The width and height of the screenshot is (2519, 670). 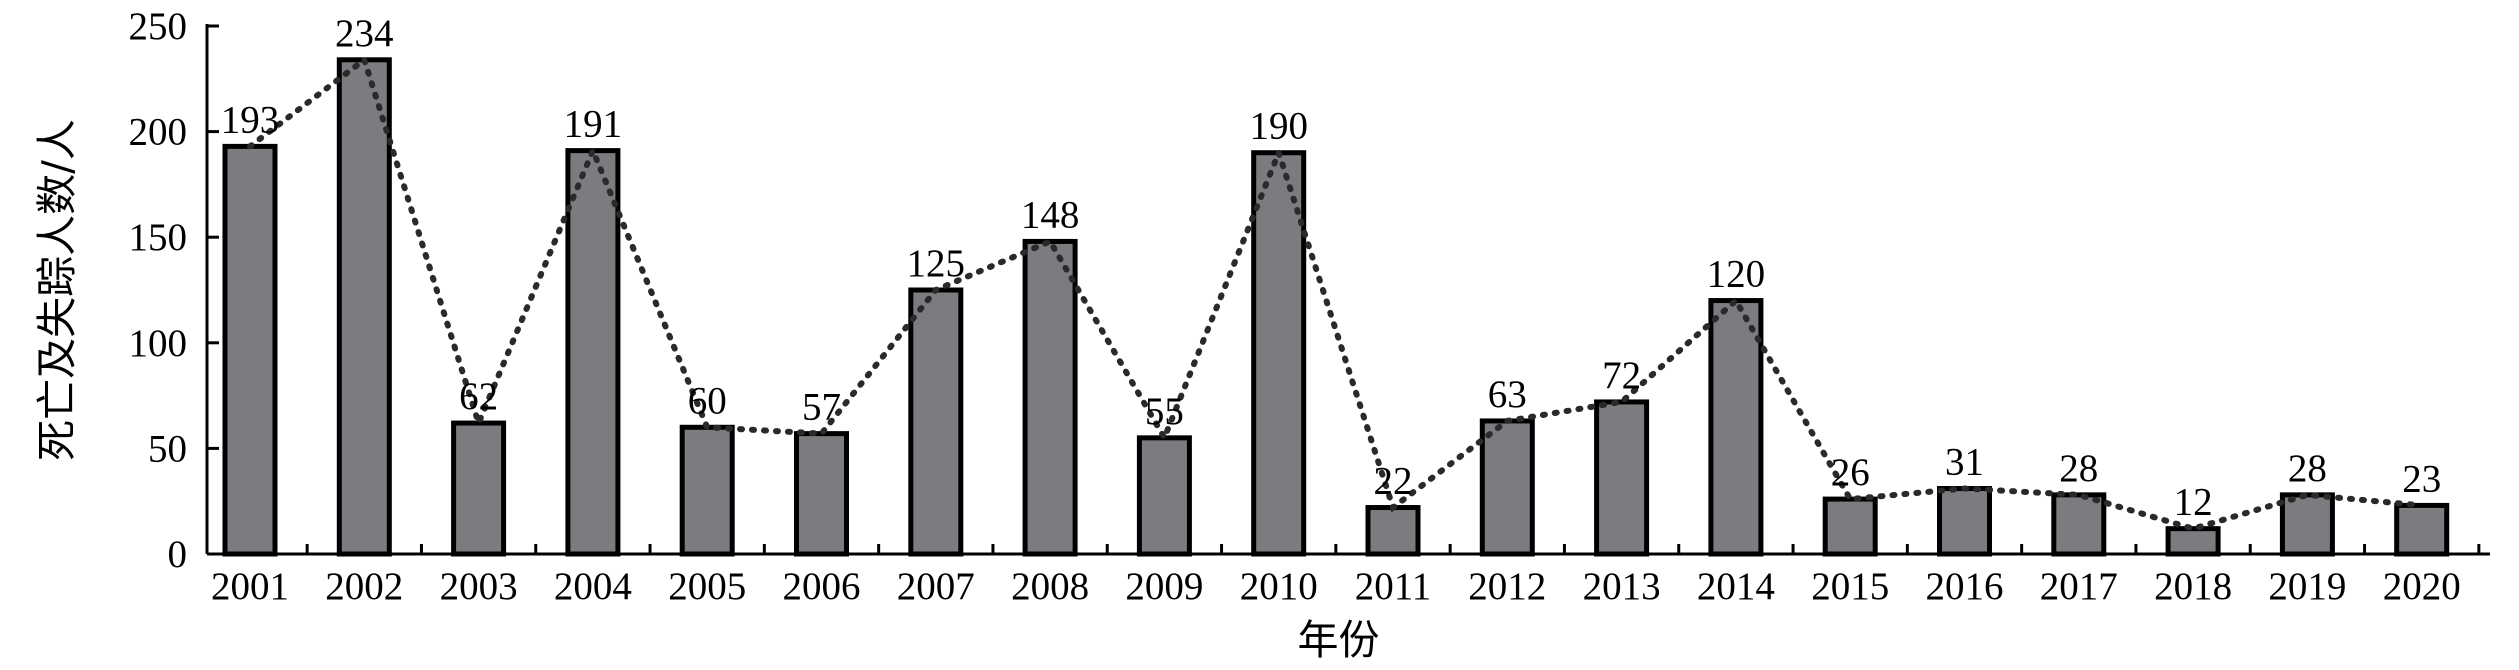 What do you see at coordinates (2193, 541) in the screenshot?
I see `bar-2018` at bounding box center [2193, 541].